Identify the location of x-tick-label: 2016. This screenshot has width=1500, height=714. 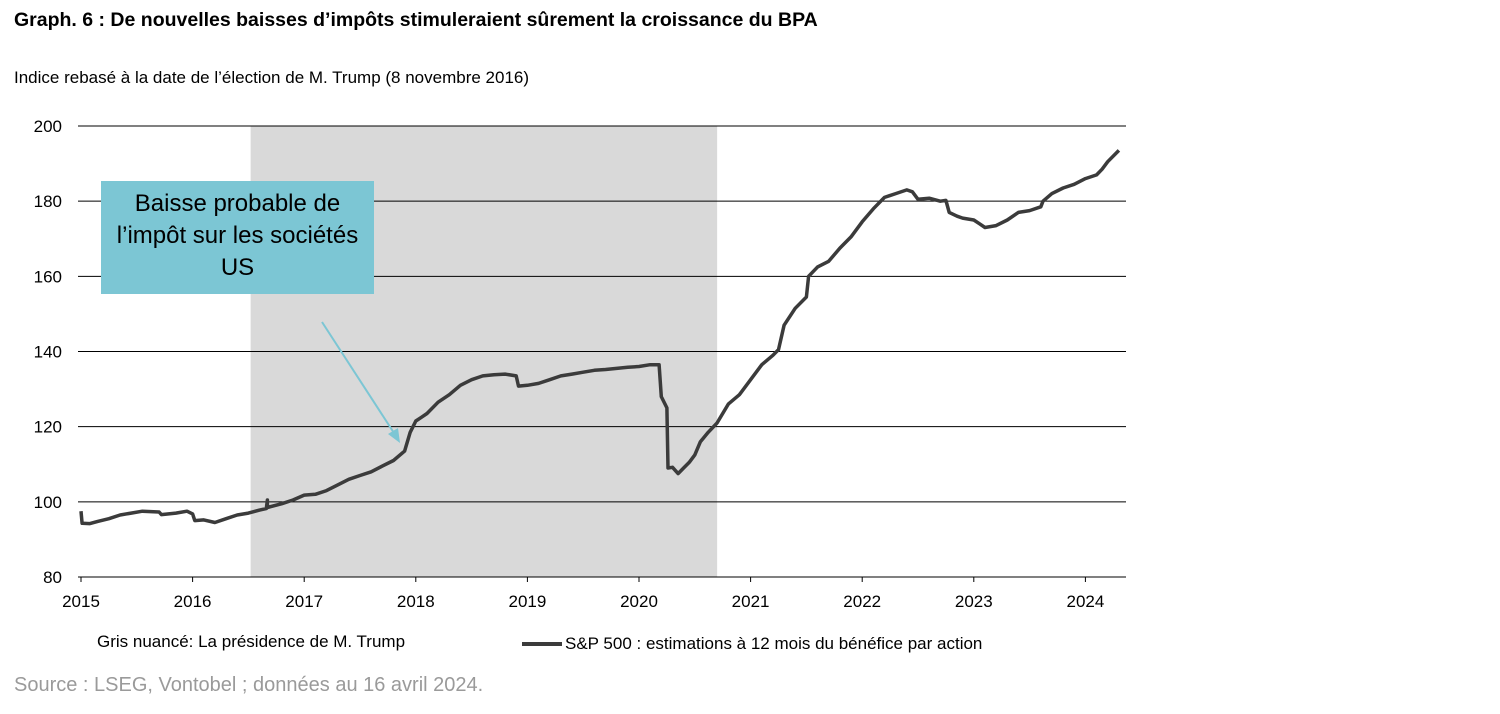
(193, 601).